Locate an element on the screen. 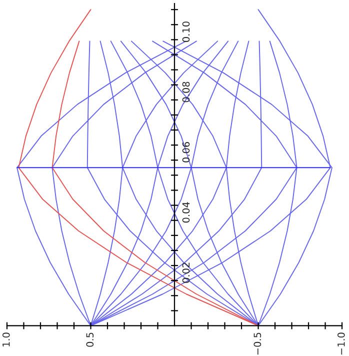  y-tick-label: 0.04 is located at coordinates (186, 212).